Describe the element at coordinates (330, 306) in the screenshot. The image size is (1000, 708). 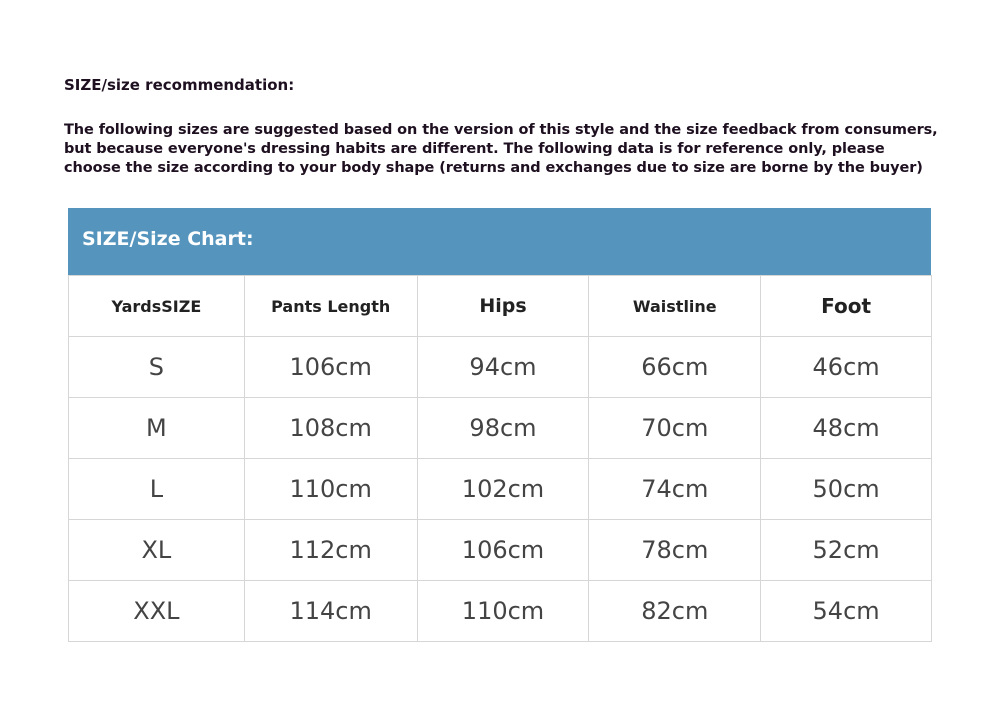
I see `column-header: Pants Length` at that location.